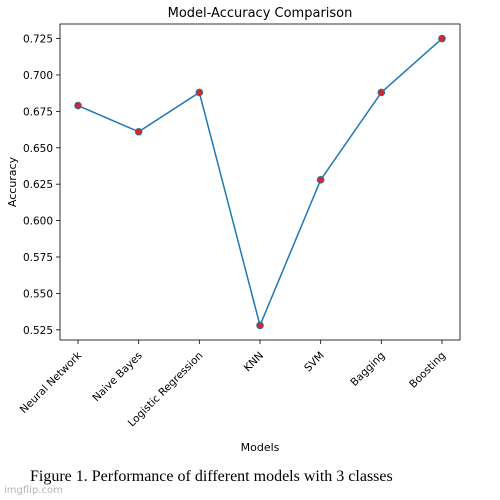 The image size is (500, 500). What do you see at coordinates (38, 331) in the screenshot?
I see `y-tick-label: 0.525` at bounding box center [38, 331].